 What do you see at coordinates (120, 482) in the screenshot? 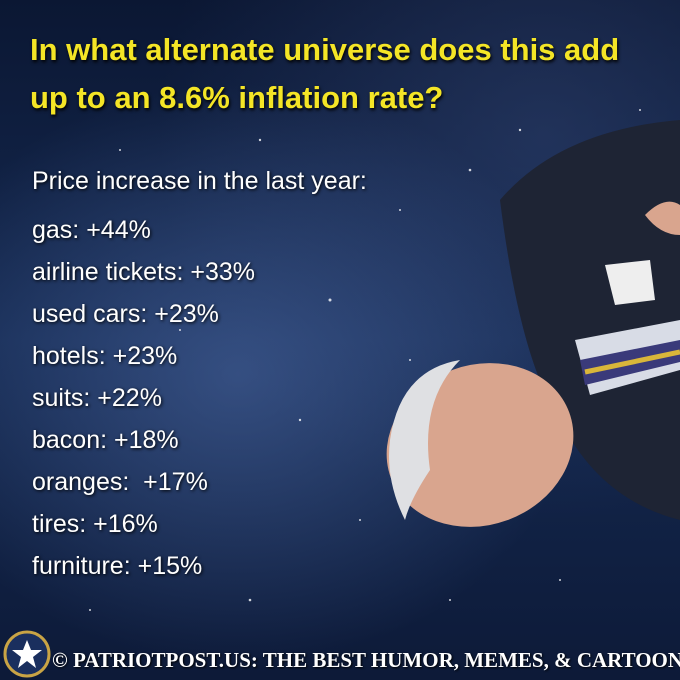
I see `price-item: oranges: +17%` at bounding box center [120, 482].